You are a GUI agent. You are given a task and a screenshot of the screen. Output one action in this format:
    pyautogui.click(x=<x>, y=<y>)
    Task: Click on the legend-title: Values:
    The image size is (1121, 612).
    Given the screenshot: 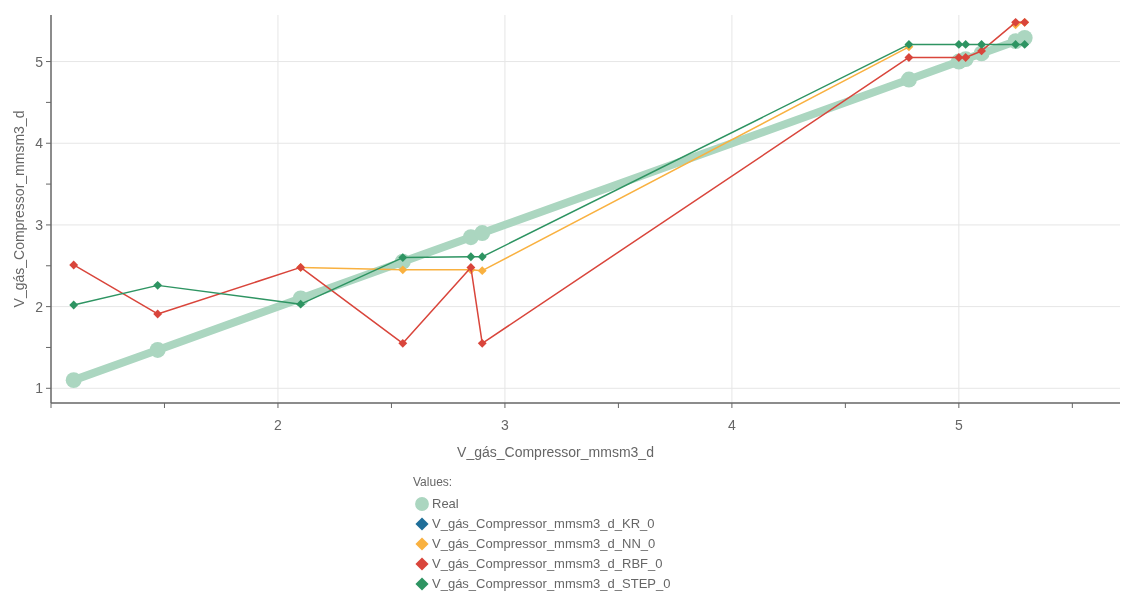 What is the action you would take?
    pyautogui.click(x=433, y=482)
    